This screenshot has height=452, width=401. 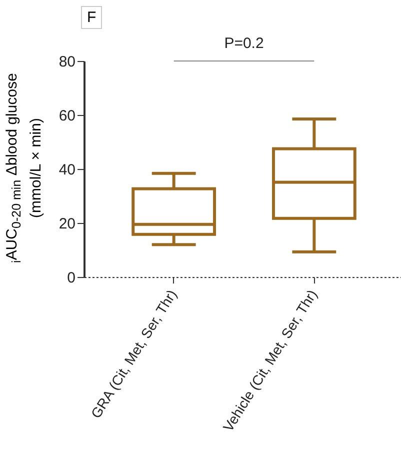 What do you see at coordinates (67, 62) in the screenshot?
I see `y-tick-label: 80` at bounding box center [67, 62].